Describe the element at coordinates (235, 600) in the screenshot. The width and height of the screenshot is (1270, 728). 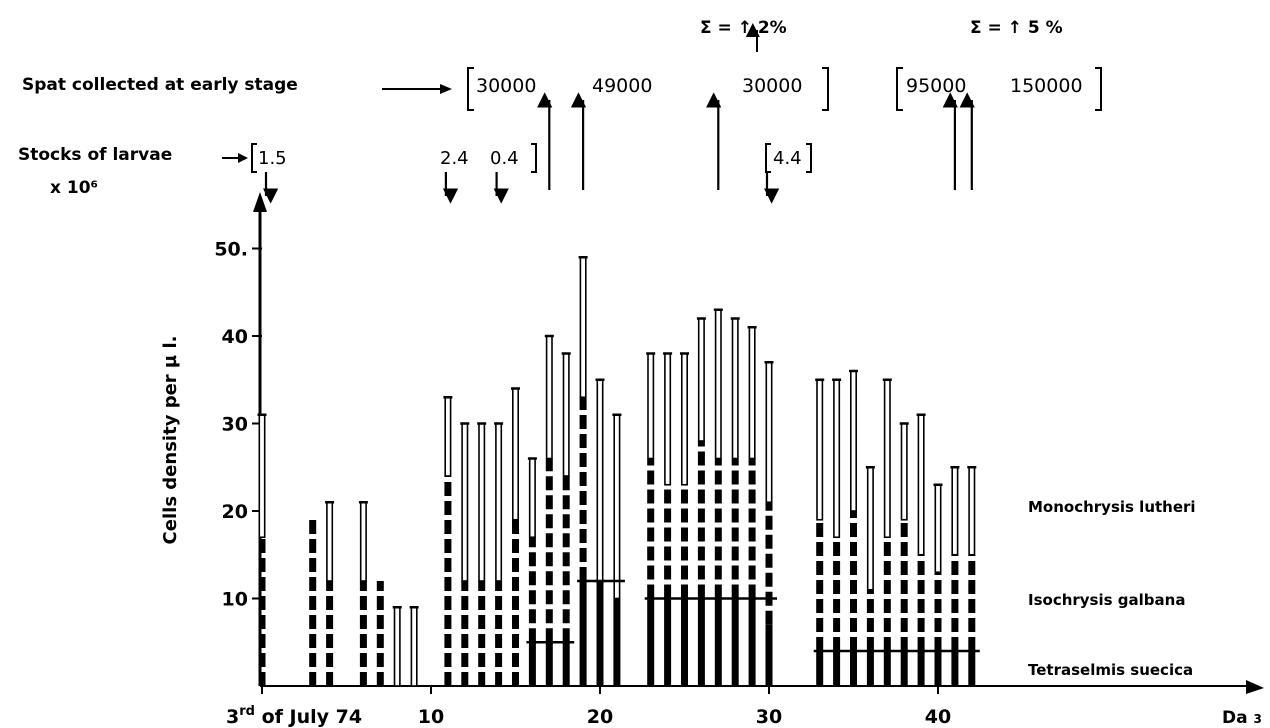
I see `y-tick-label: 10` at that location.